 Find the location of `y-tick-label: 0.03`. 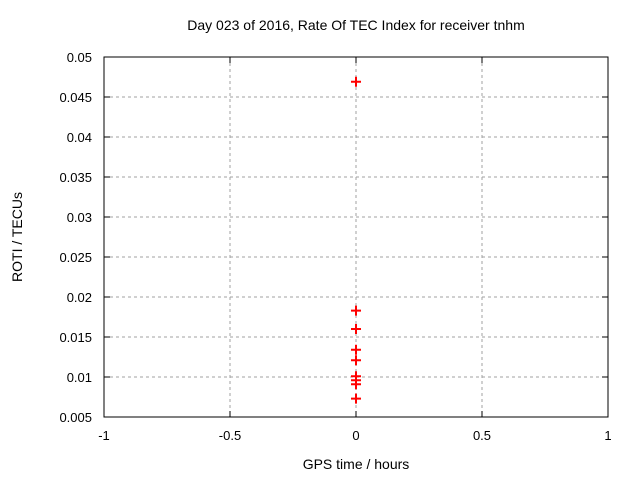

y-tick-label: 0.03 is located at coordinates (79, 217).